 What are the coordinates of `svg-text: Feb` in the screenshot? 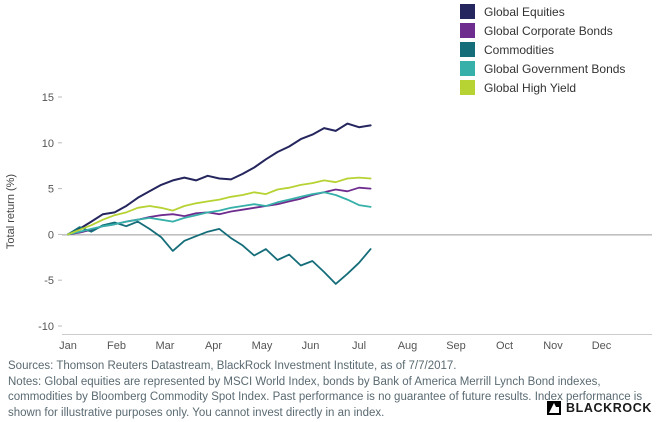 It's located at (116, 346).